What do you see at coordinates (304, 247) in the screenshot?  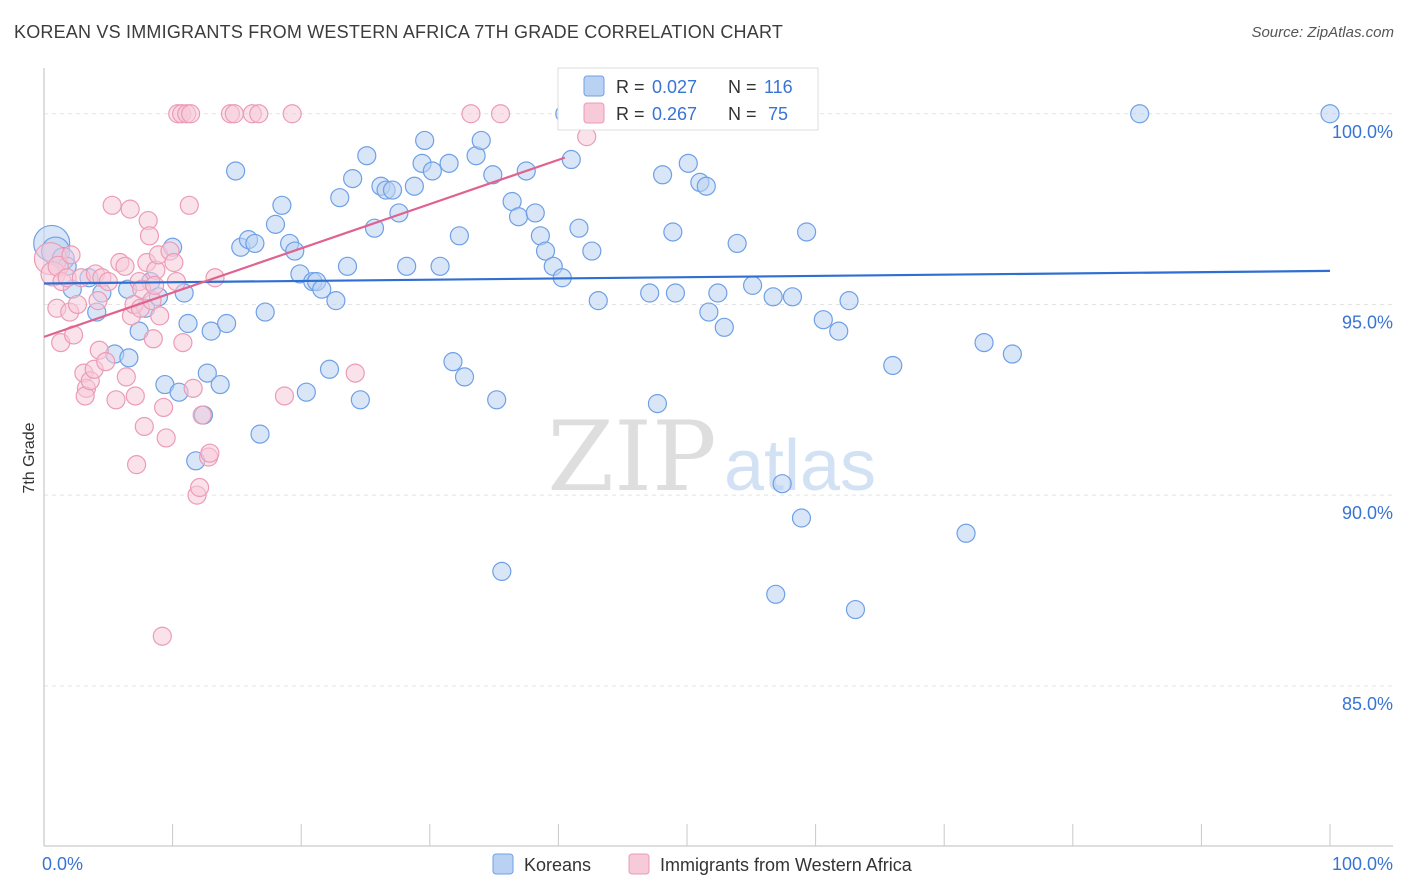 I see `trendline-western-africa` at bounding box center [304, 247].